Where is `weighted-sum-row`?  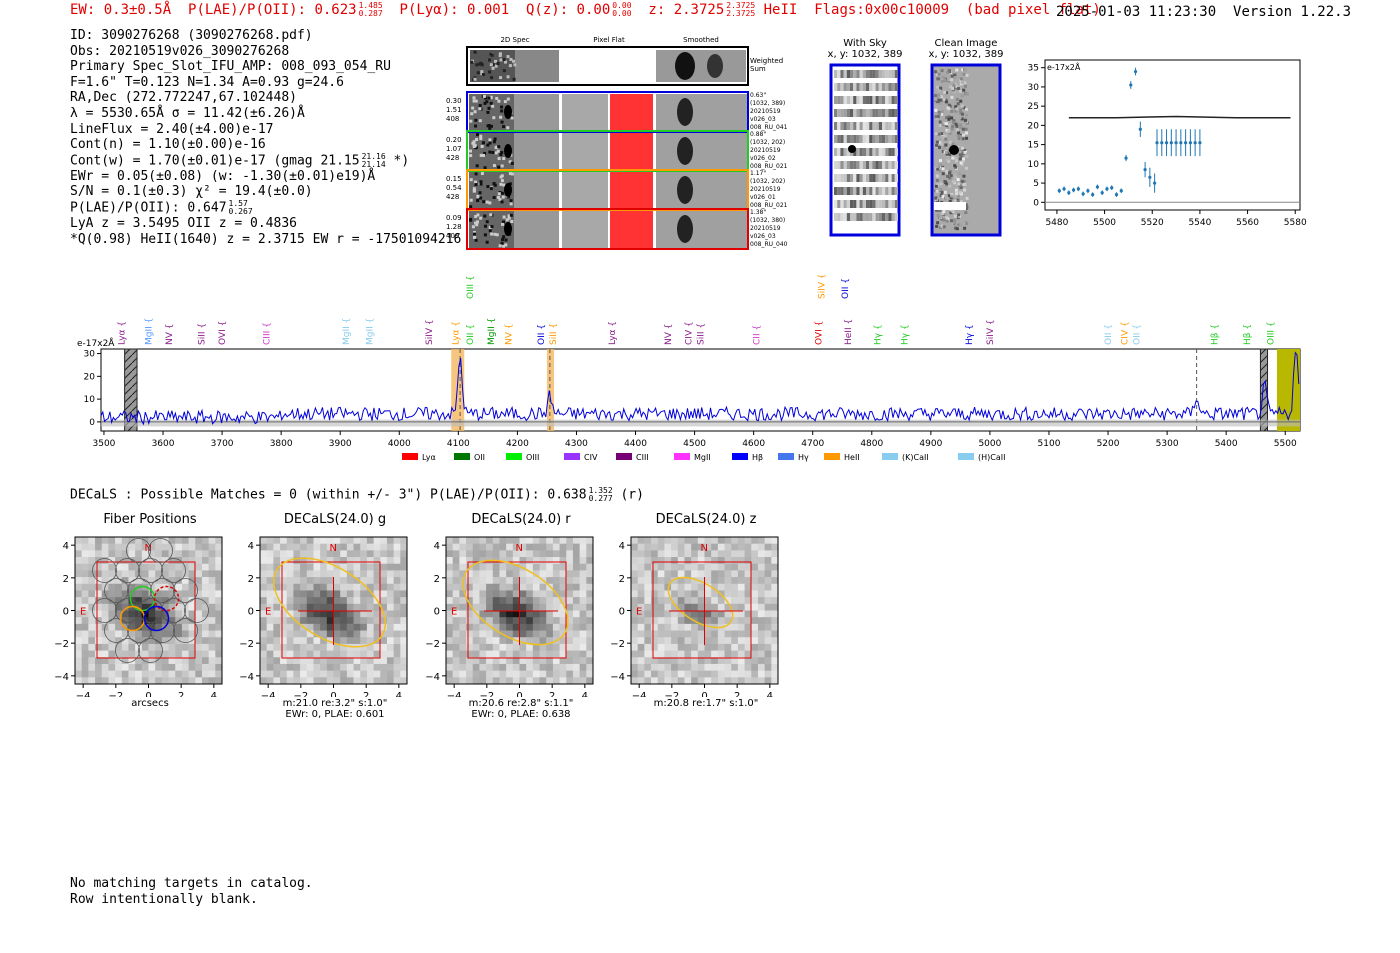 weighted-sum-row is located at coordinates (607, 66).